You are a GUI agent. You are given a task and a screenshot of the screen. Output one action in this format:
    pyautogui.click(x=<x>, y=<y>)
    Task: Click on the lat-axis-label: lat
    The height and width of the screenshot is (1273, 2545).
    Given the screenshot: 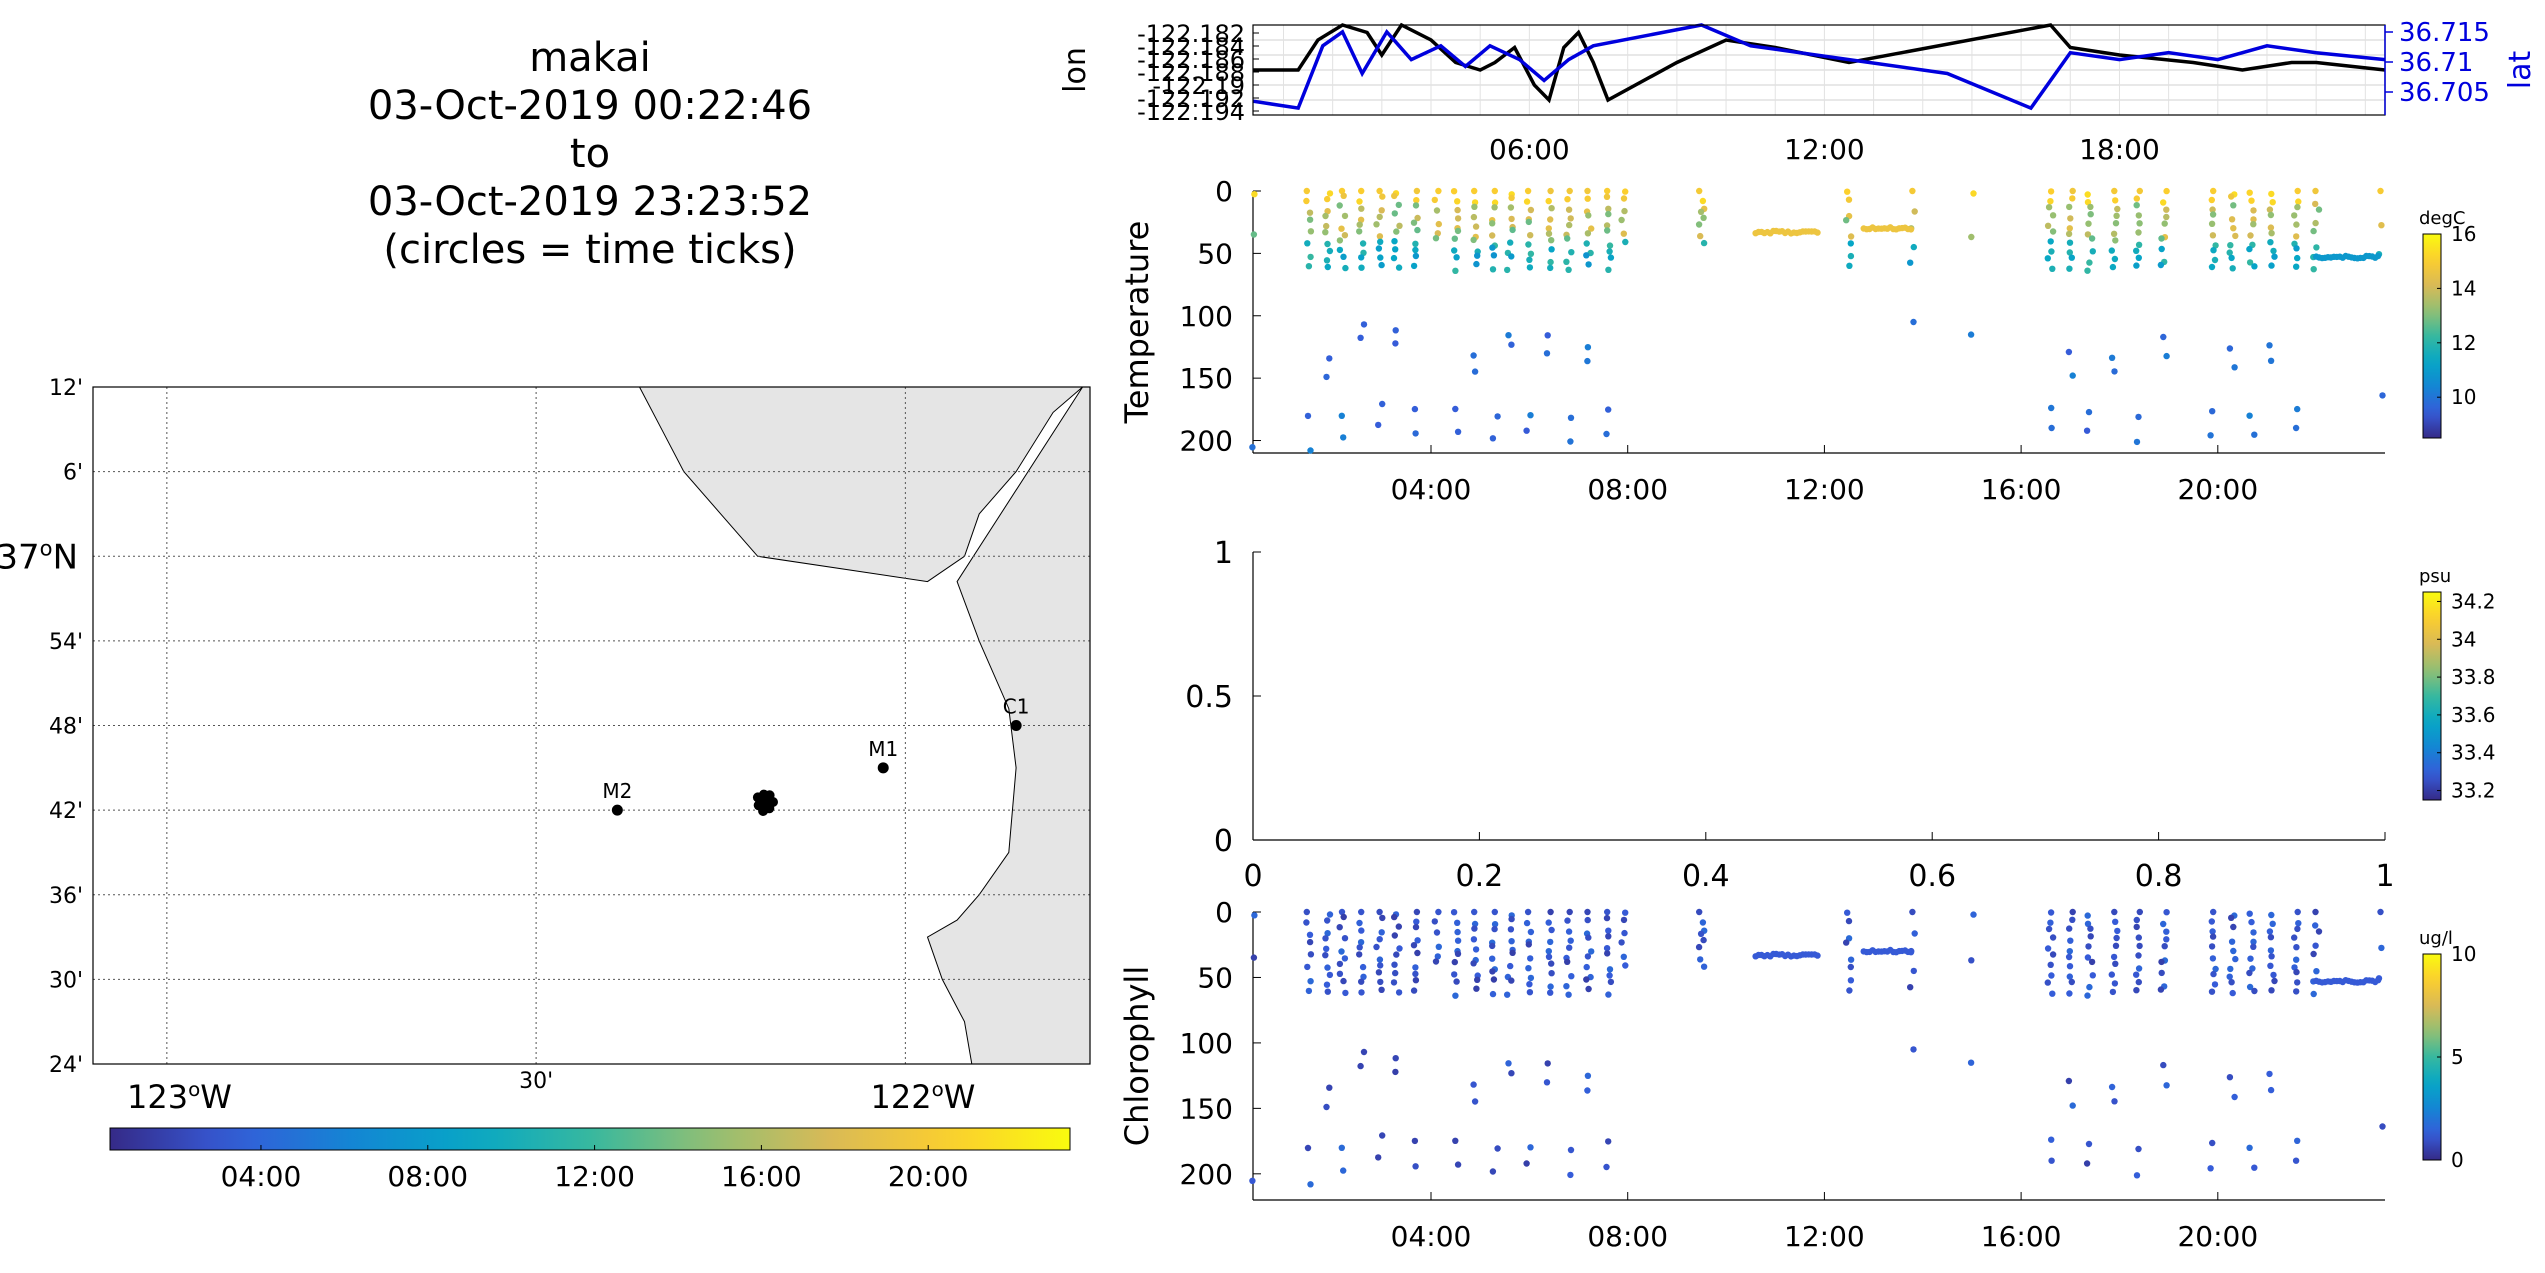 What is the action you would take?
    pyautogui.click(x=2520, y=70)
    